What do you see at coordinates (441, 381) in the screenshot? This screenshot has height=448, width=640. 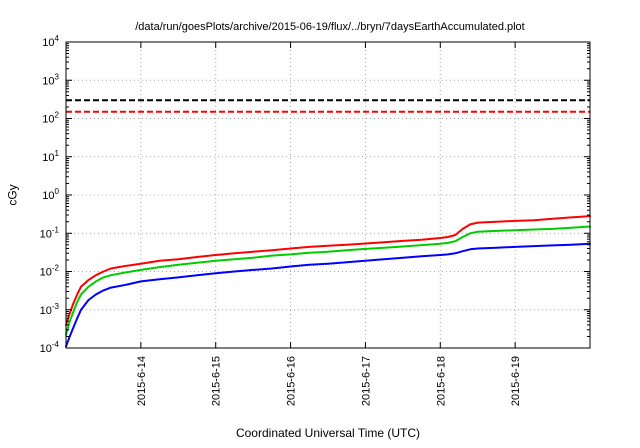 I see `x-tick-label: 2015-6-18` at bounding box center [441, 381].